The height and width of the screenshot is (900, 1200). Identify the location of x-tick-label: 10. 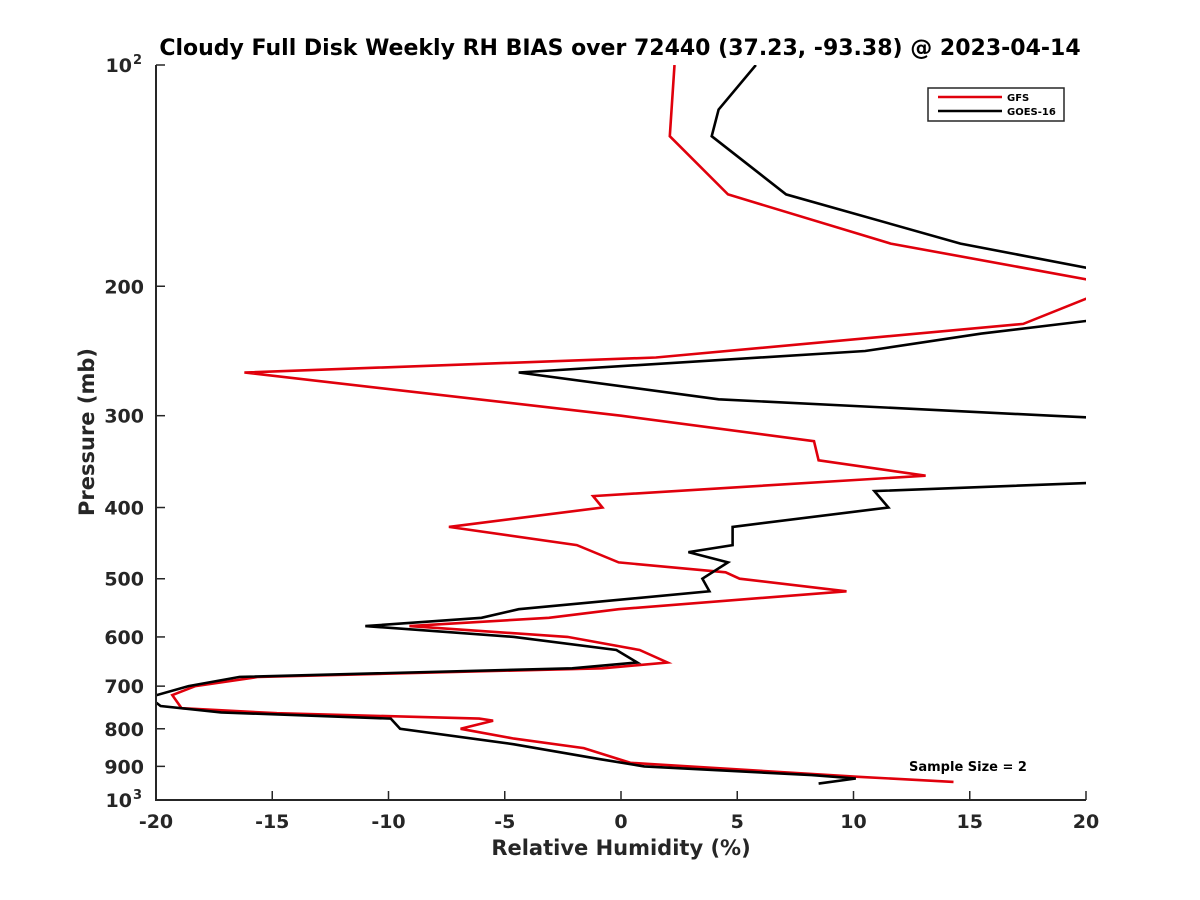
(853, 822).